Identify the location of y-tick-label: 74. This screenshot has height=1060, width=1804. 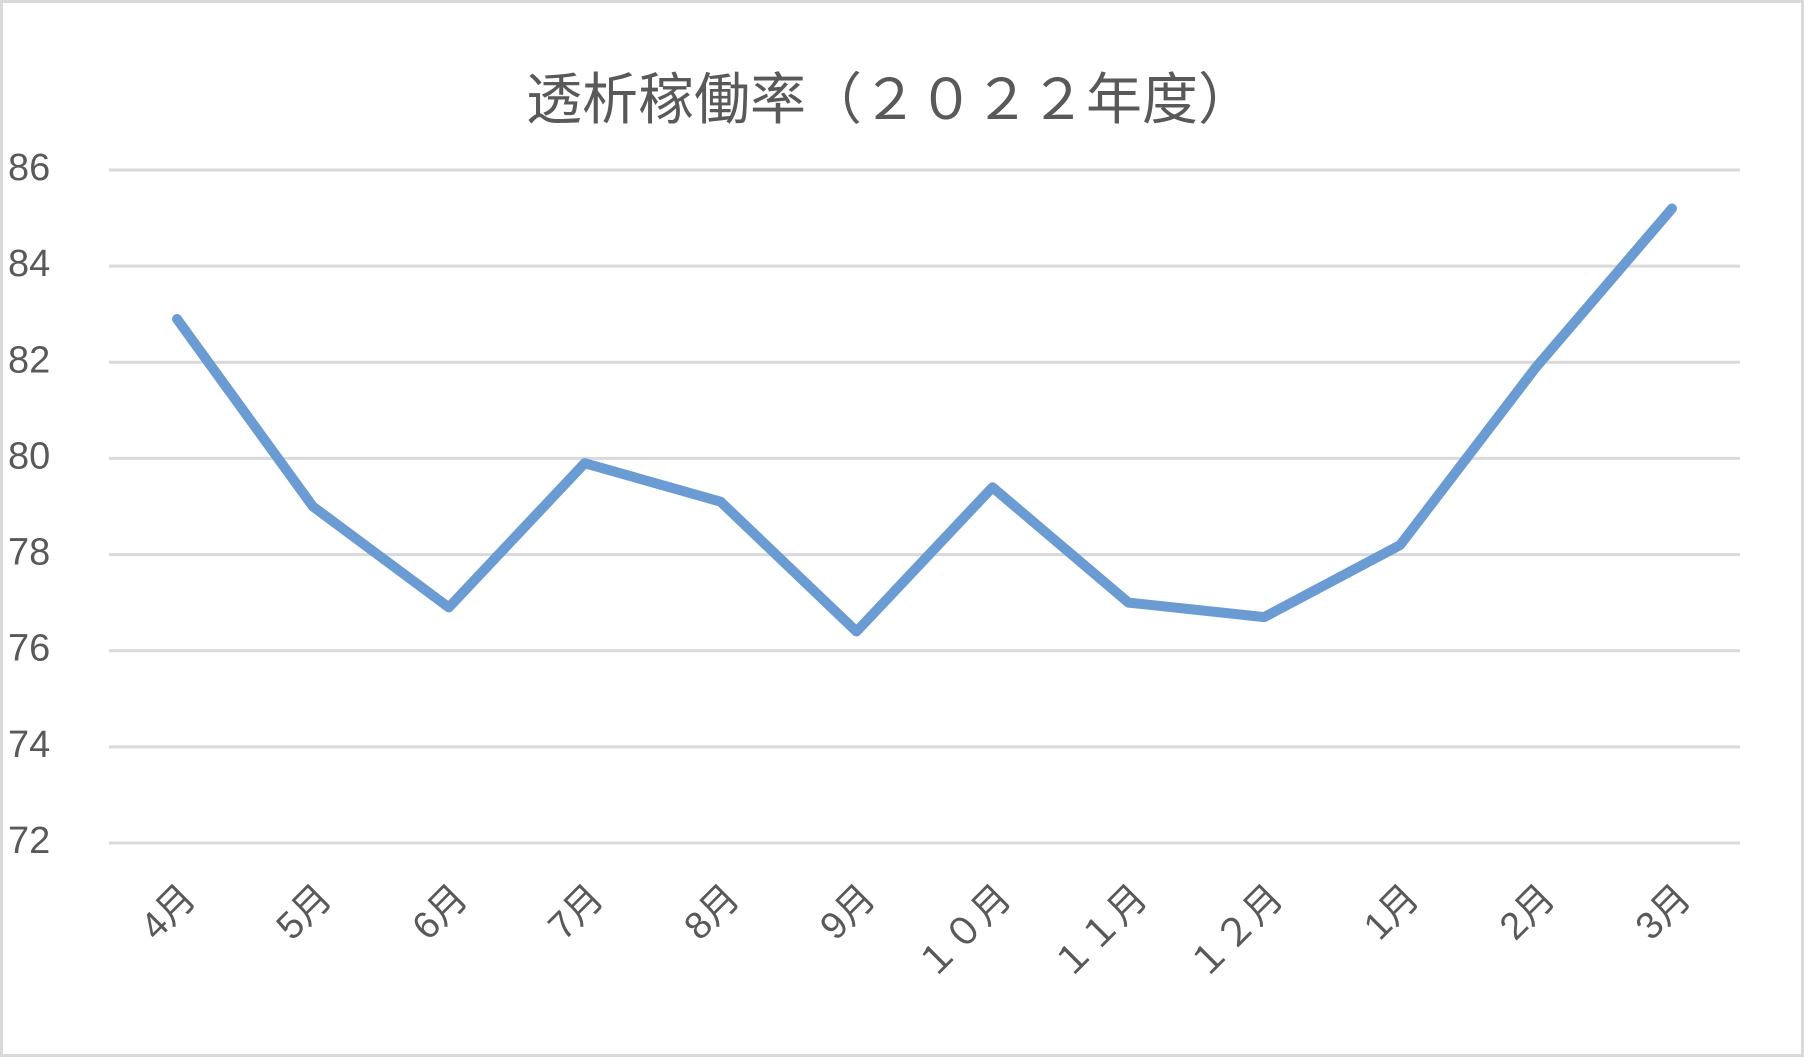
(29, 745).